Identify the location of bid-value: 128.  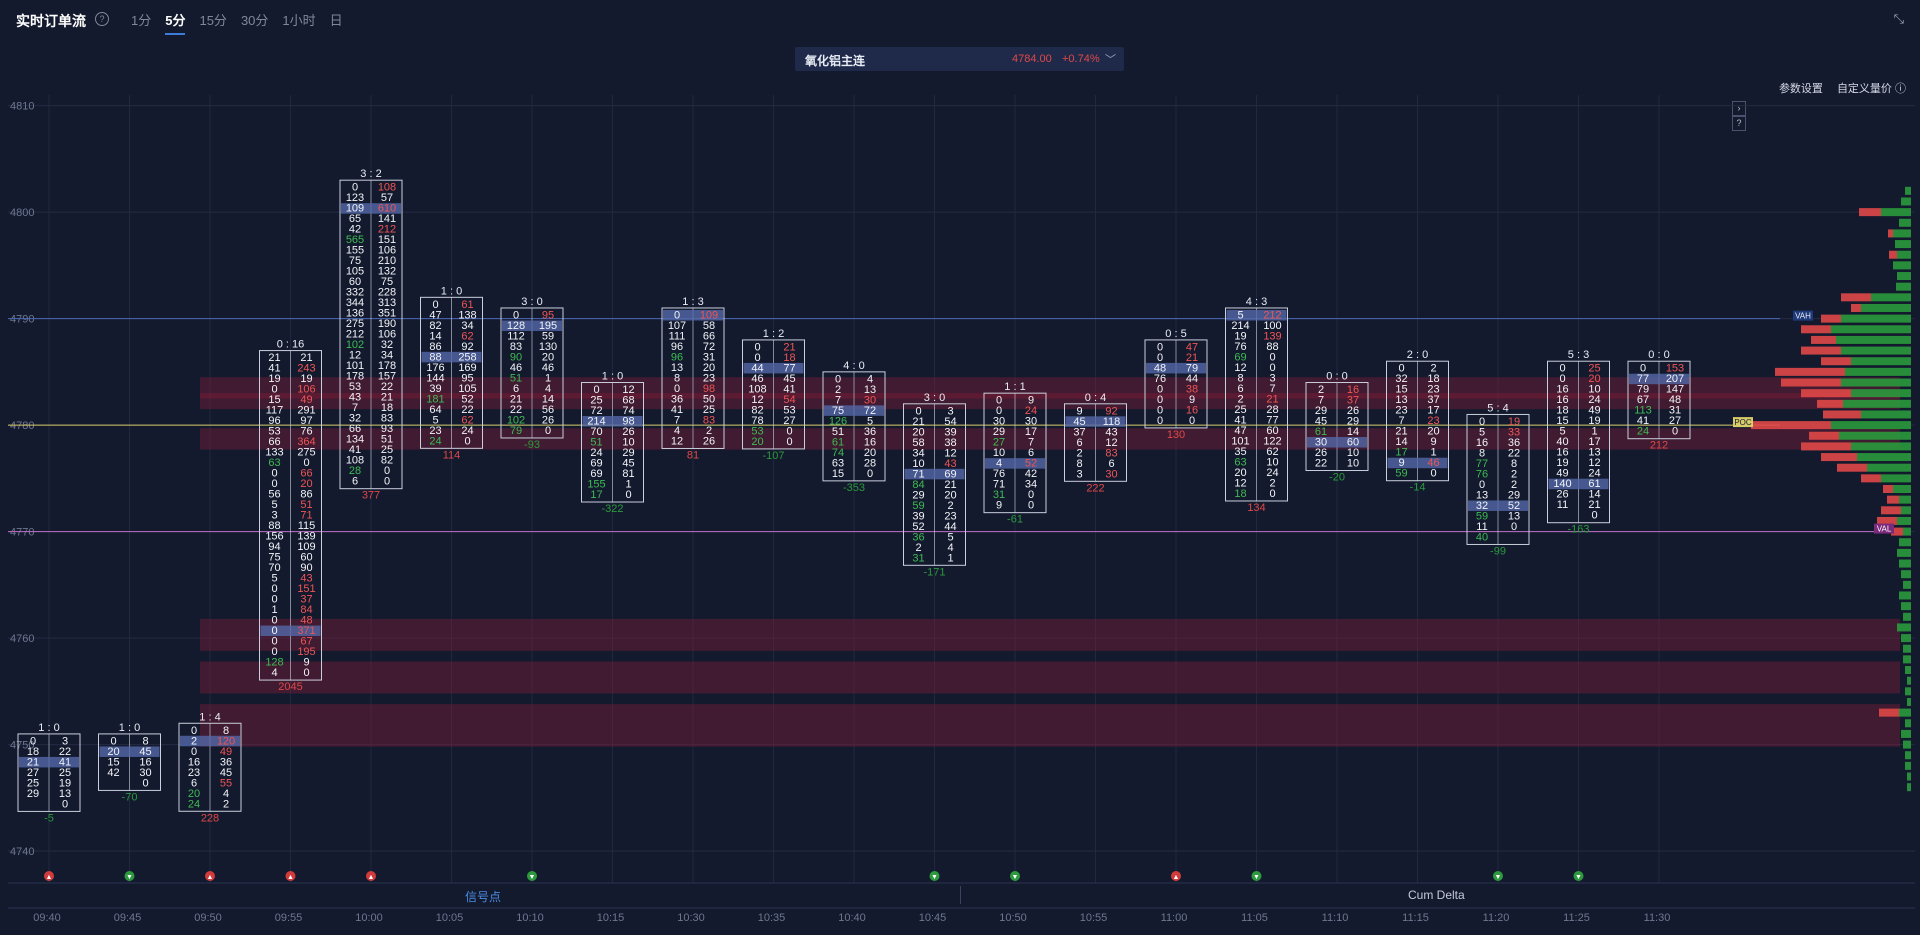
(516, 326).